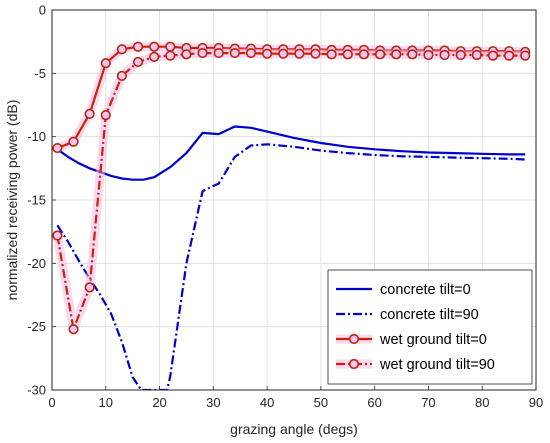 The width and height of the screenshot is (550, 443). I want to click on y-tick-label: -25, so click(36, 326).